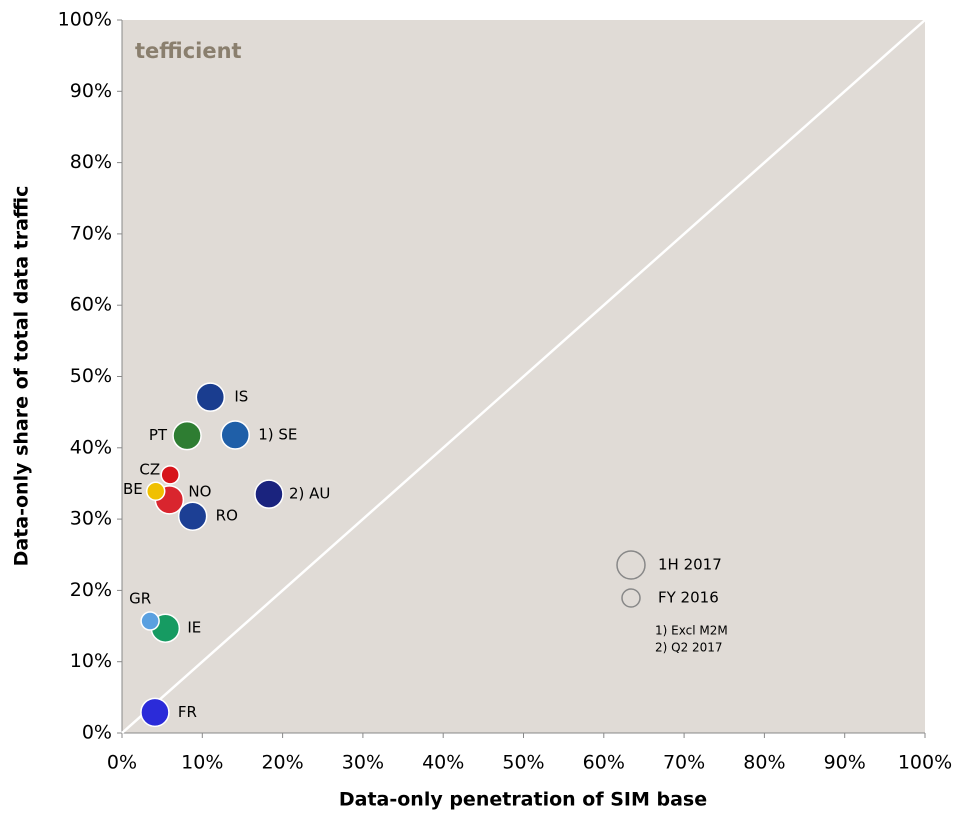 This screenshot has height=813, width=963. What do you see at coordinates (188, 51) in the screenshot?
I see `logo: tefficient` at bounding box center [188, 51].